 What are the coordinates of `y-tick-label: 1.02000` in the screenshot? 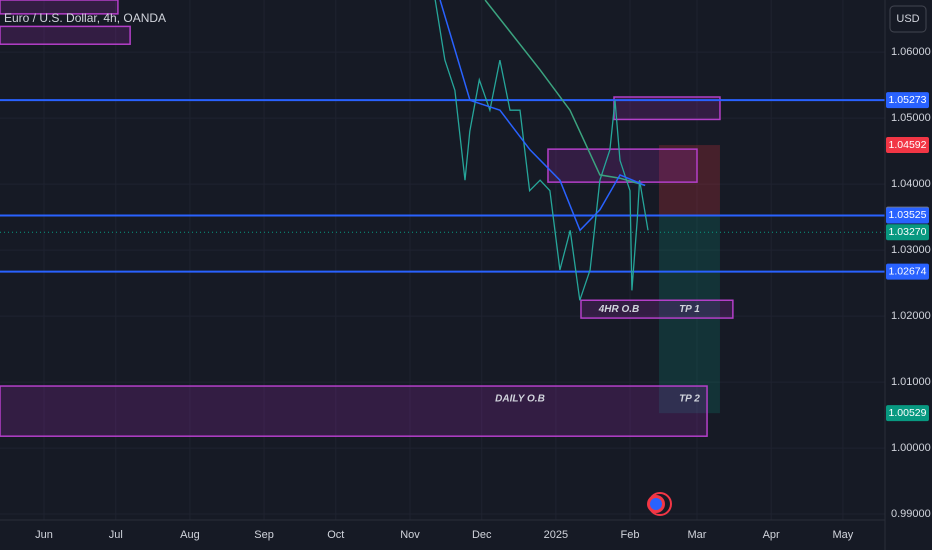 It's located at (911, 316).